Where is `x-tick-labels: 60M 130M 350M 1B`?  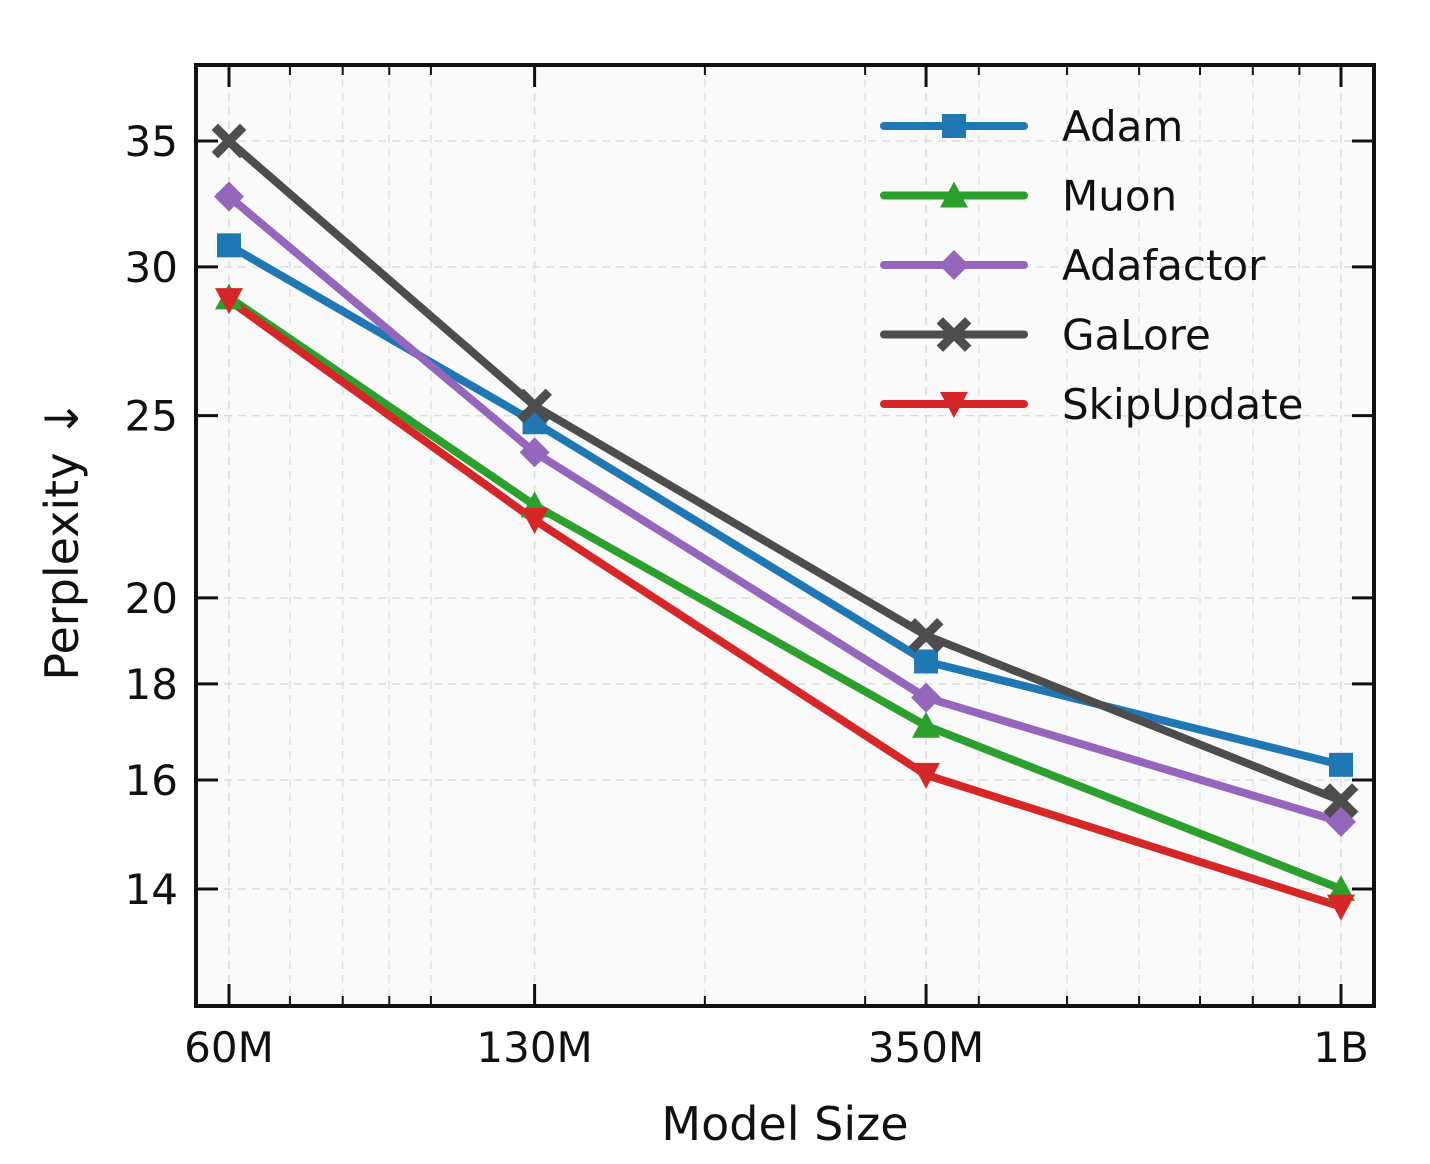 x-tick-labels: 60M 130M 350M 1B is located at coordinates (776, 1047).